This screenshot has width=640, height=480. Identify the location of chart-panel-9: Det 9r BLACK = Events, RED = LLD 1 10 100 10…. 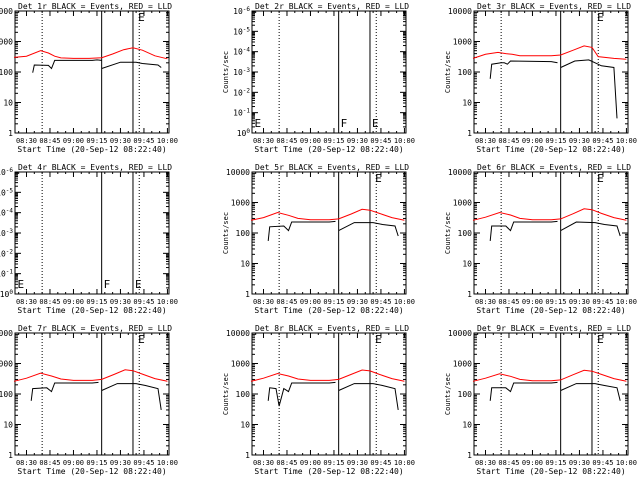
(540, 400).